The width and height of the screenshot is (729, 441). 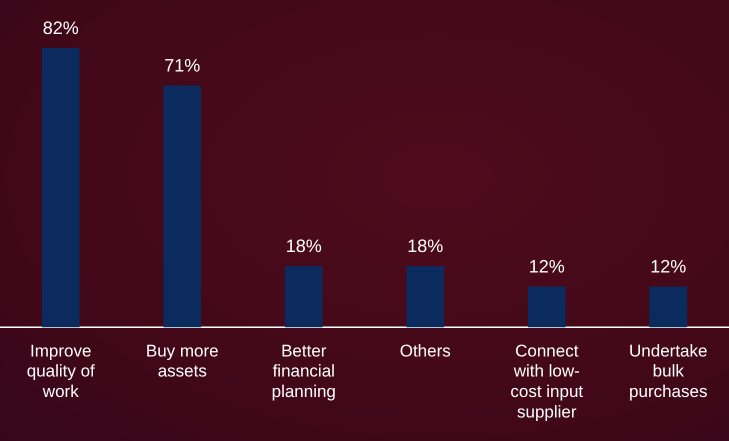 I want to click on x-tick-label: Buy more assets, so click(x=182, y=361).